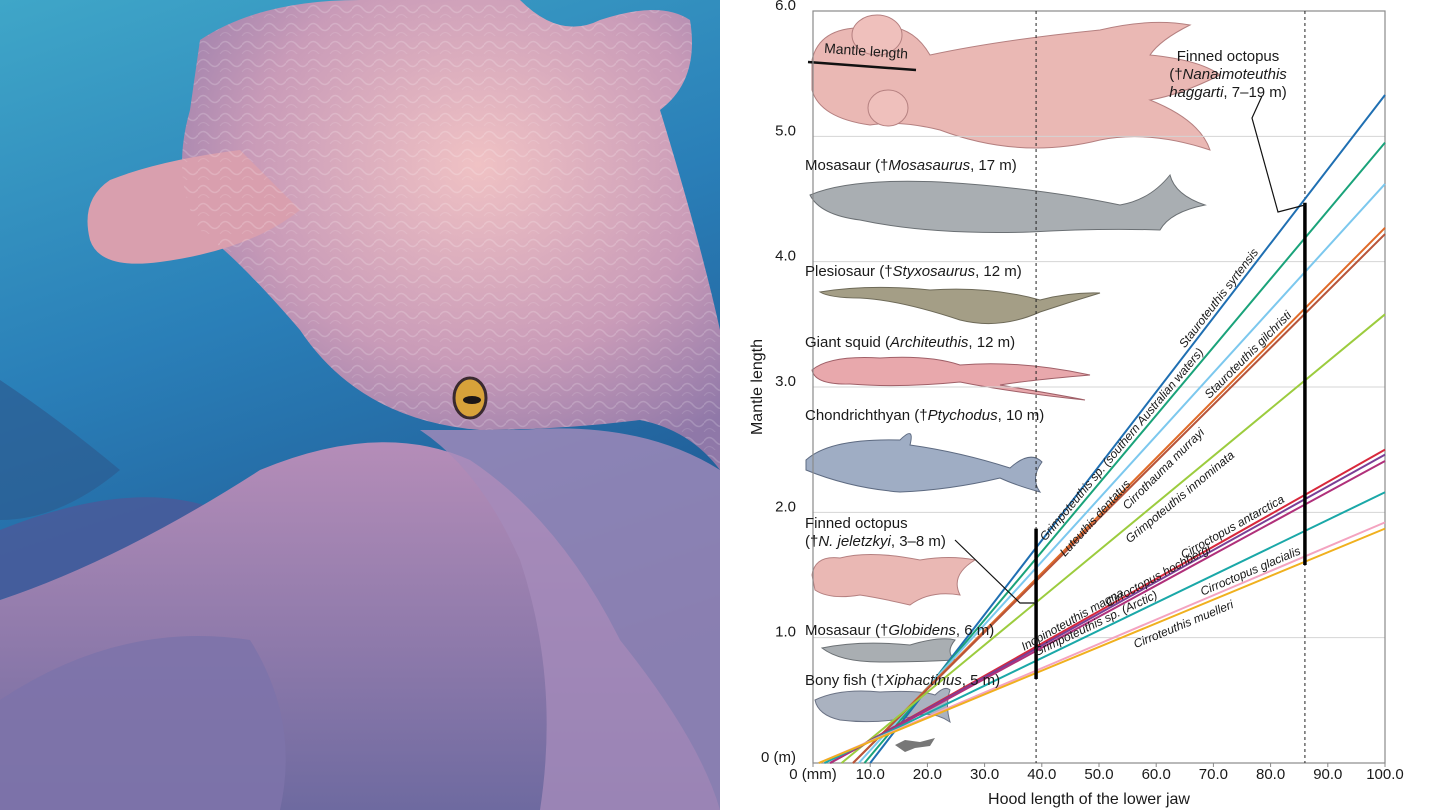 This screenshot has width=1440, height=810. I want to click on animal-label: Plesiosaur (†Styxosaurus, 12 m), so click(913, 271).